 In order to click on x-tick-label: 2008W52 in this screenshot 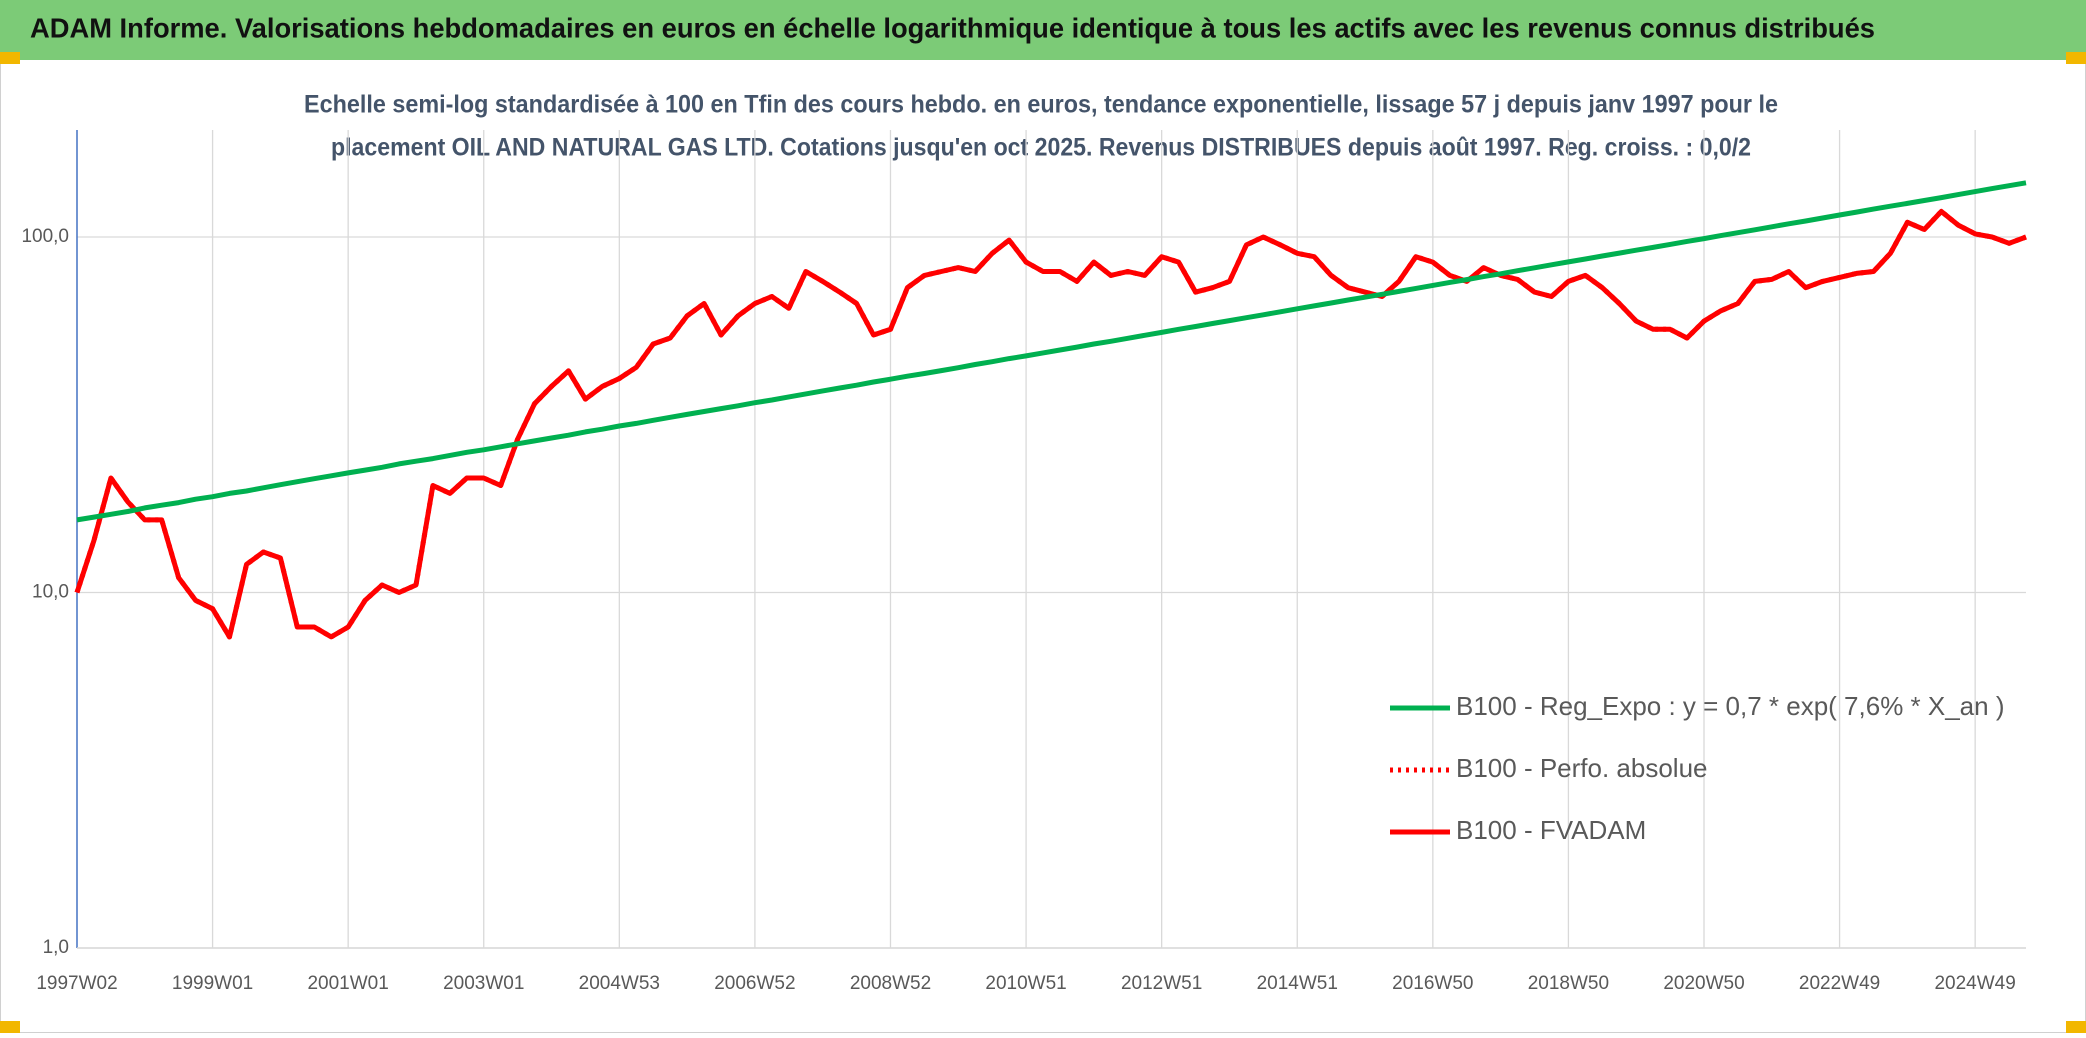, I will do `click(890, 983)`.